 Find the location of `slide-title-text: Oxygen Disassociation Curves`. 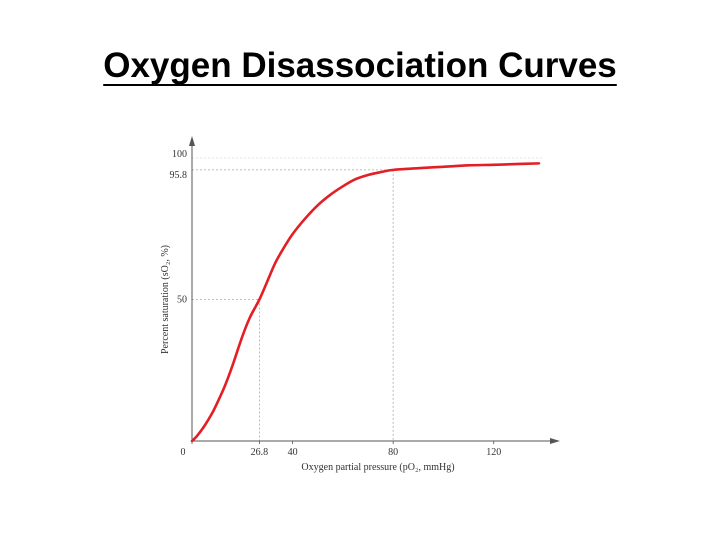

slide-title-text: Oxygen Disassociation Curves is located at coordinates (360, 65).